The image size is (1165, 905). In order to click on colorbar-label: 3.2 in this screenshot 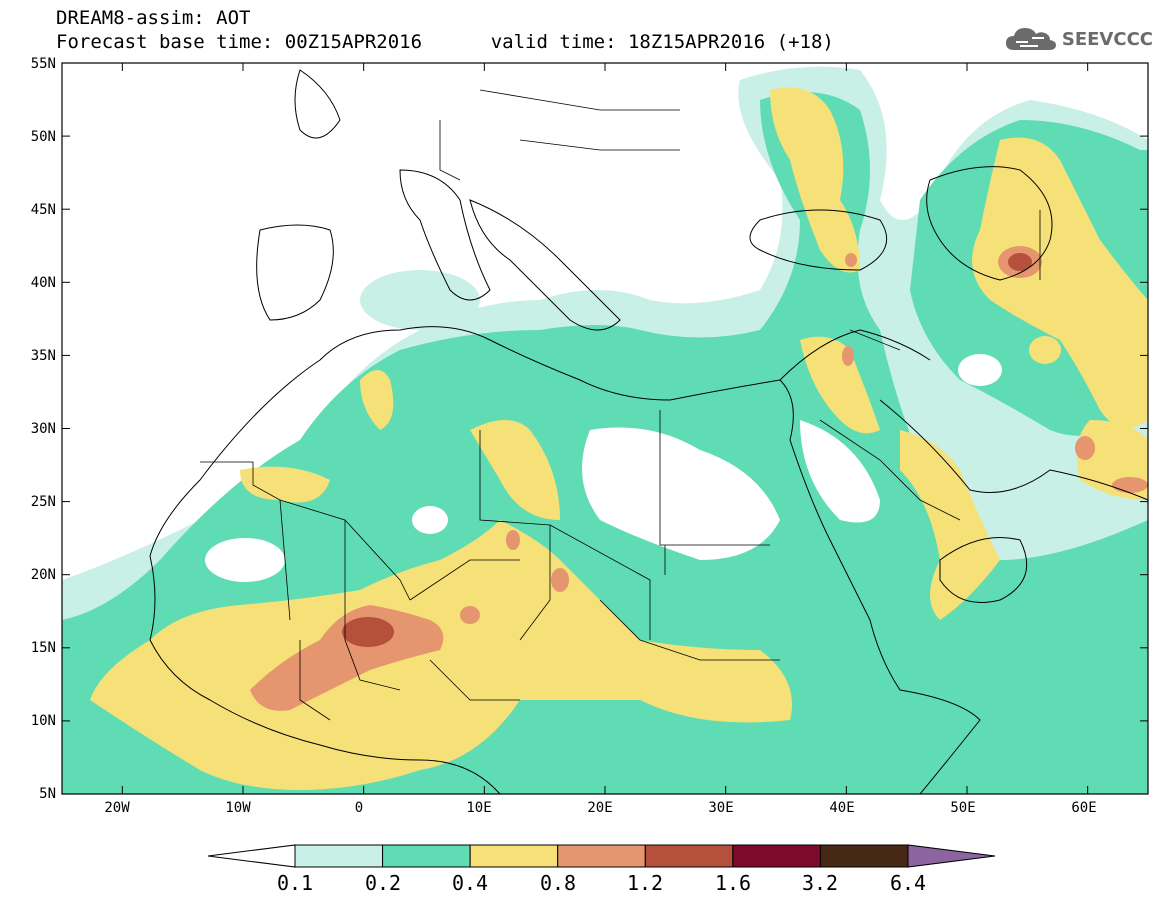, I will do `click(820, 883)`.